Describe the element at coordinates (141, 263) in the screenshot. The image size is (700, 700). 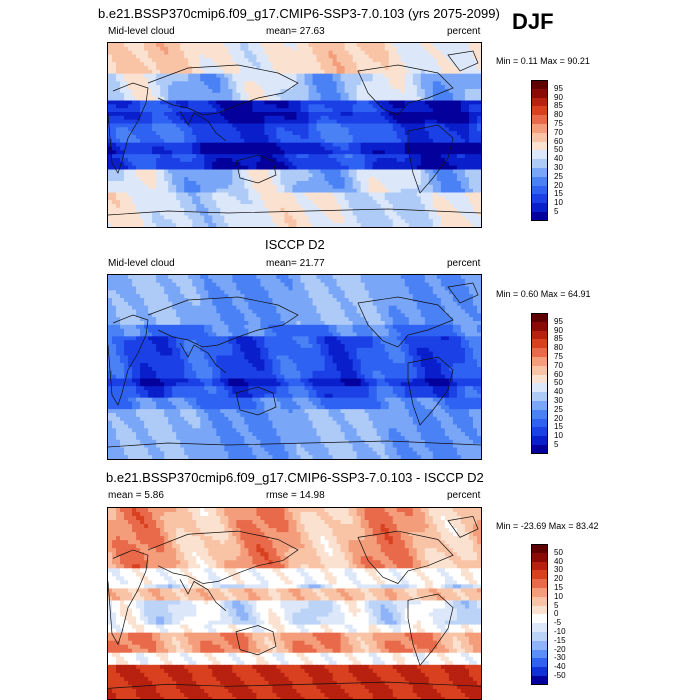
I see `panel-2-variable-label: Mid-level cloud` at that location.